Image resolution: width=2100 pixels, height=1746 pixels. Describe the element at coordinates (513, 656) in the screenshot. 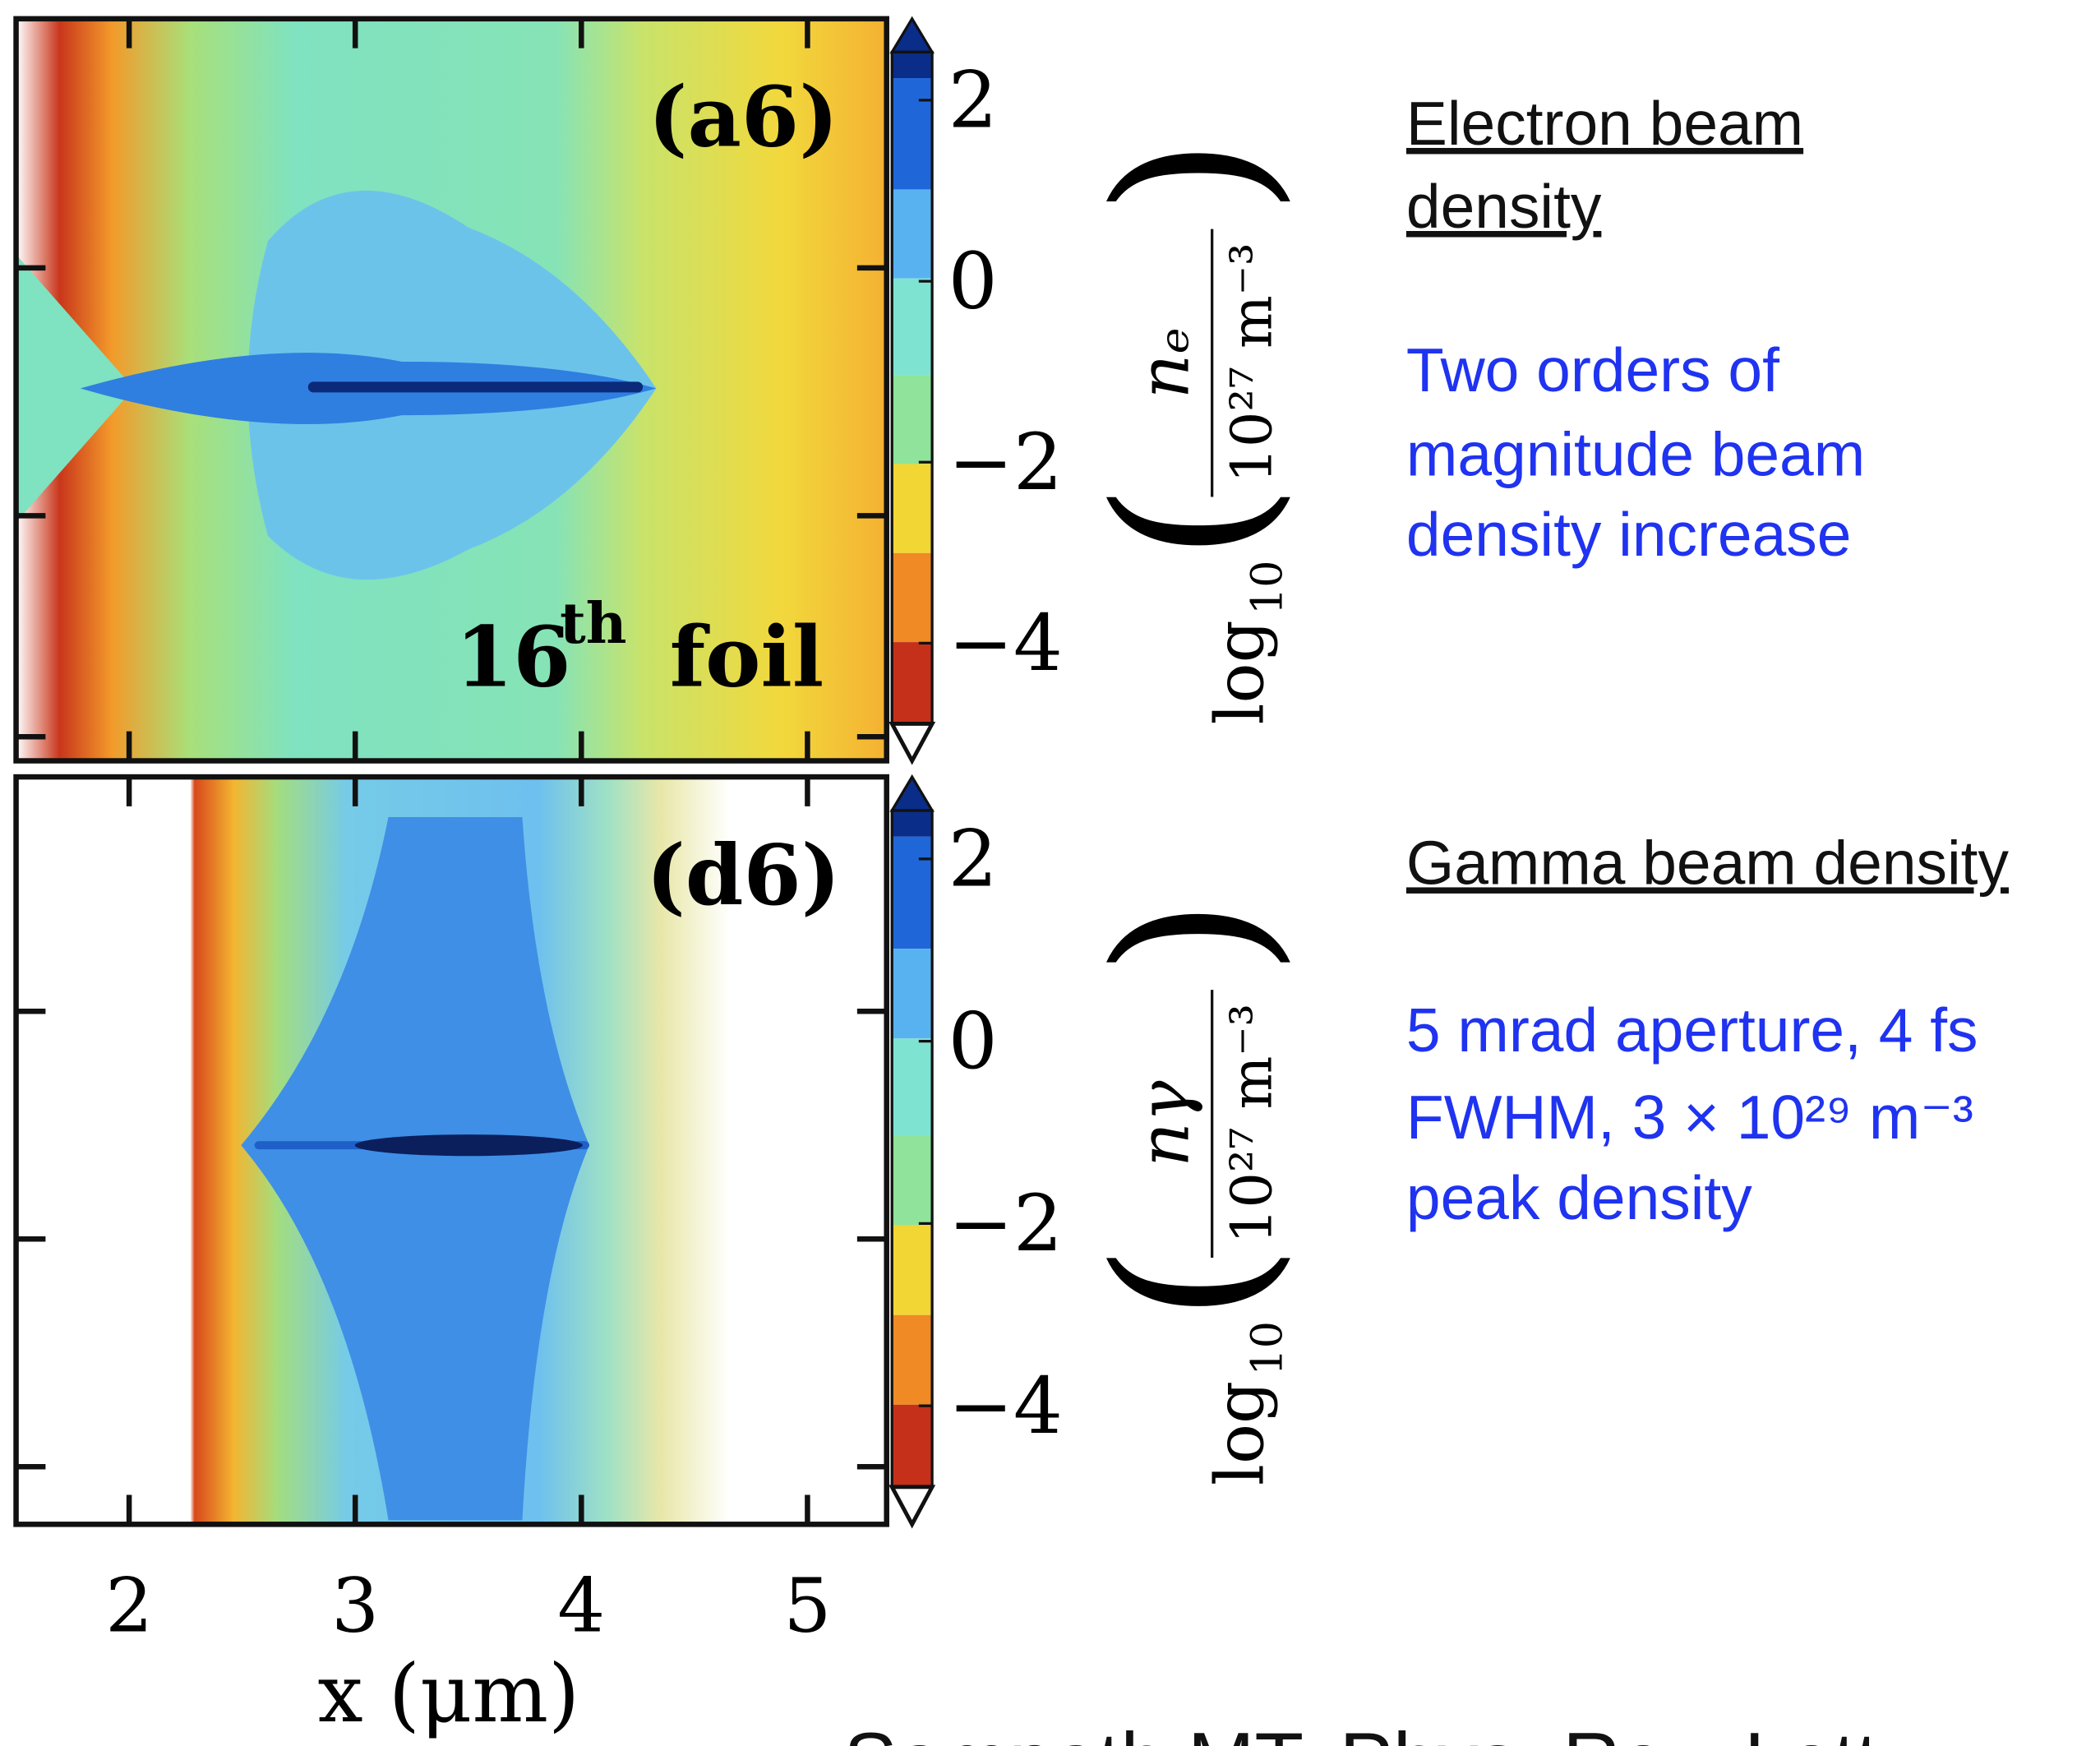

I see `annotation-number: 16` at that location.